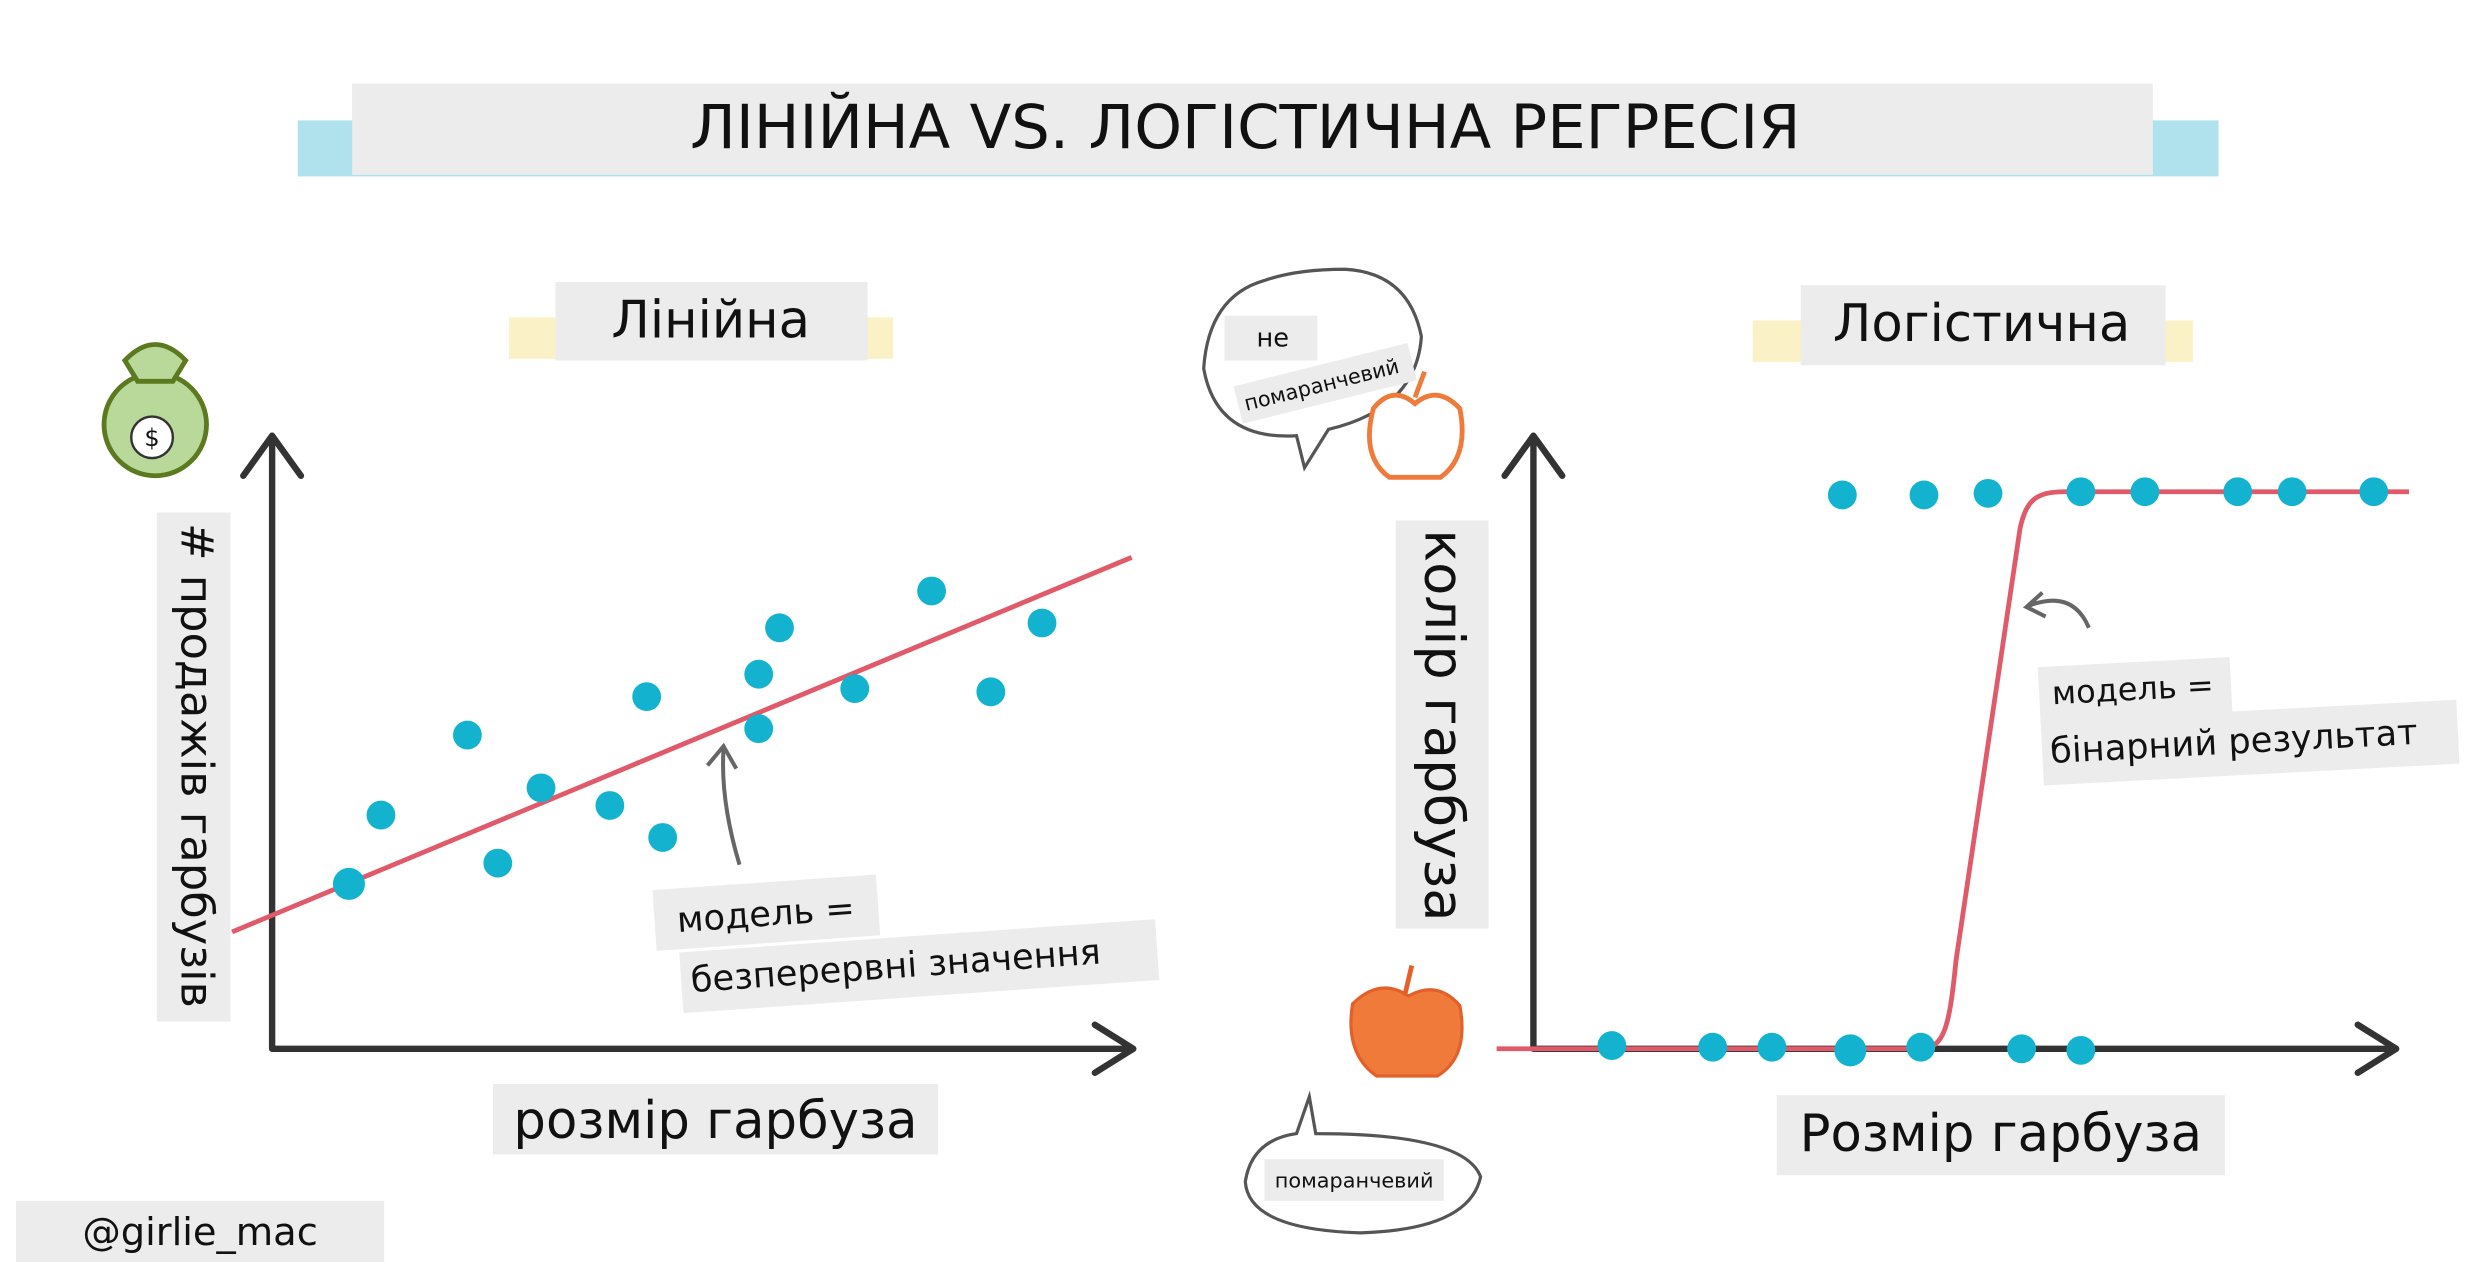 The image size is (2481, 1262). What do you see at coordinates (1273, 339) in the screenshot?
I see `bubble-top-line: не` at bounding box center [1273, 339].